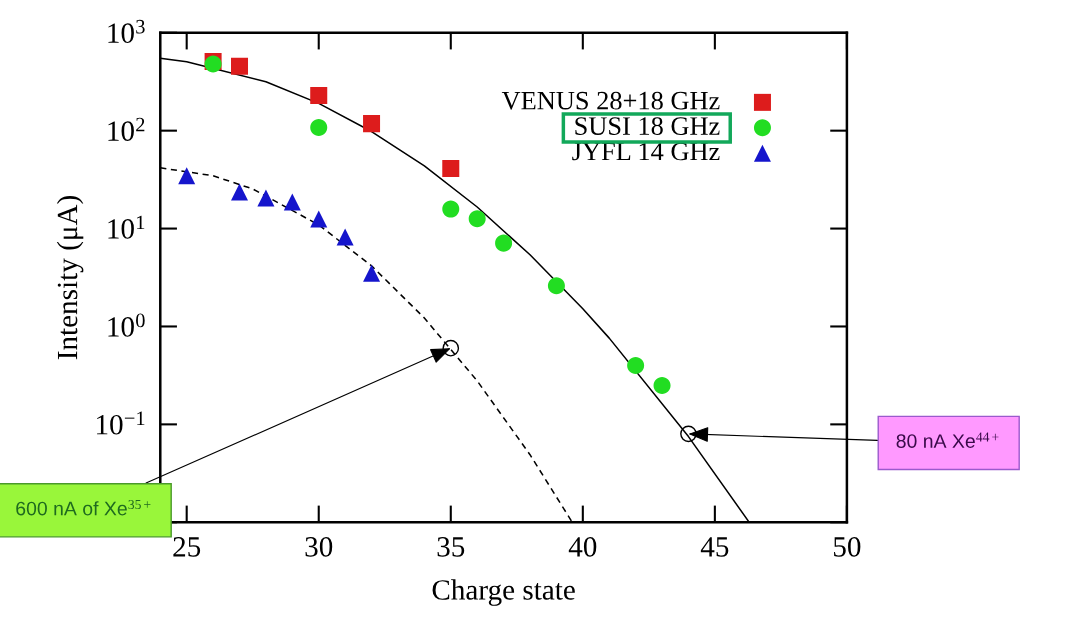 Image resolution: width=1083 pixels, height=630 pixels. I want to click on x-tick-label: 25, so click(187, 547).